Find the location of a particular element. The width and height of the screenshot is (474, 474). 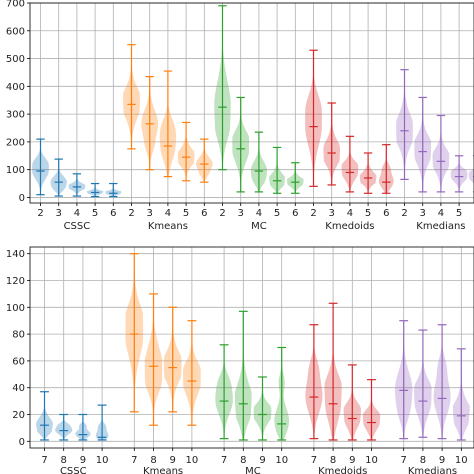

y-tick-label: 20 is located at coordinates (18, 415).